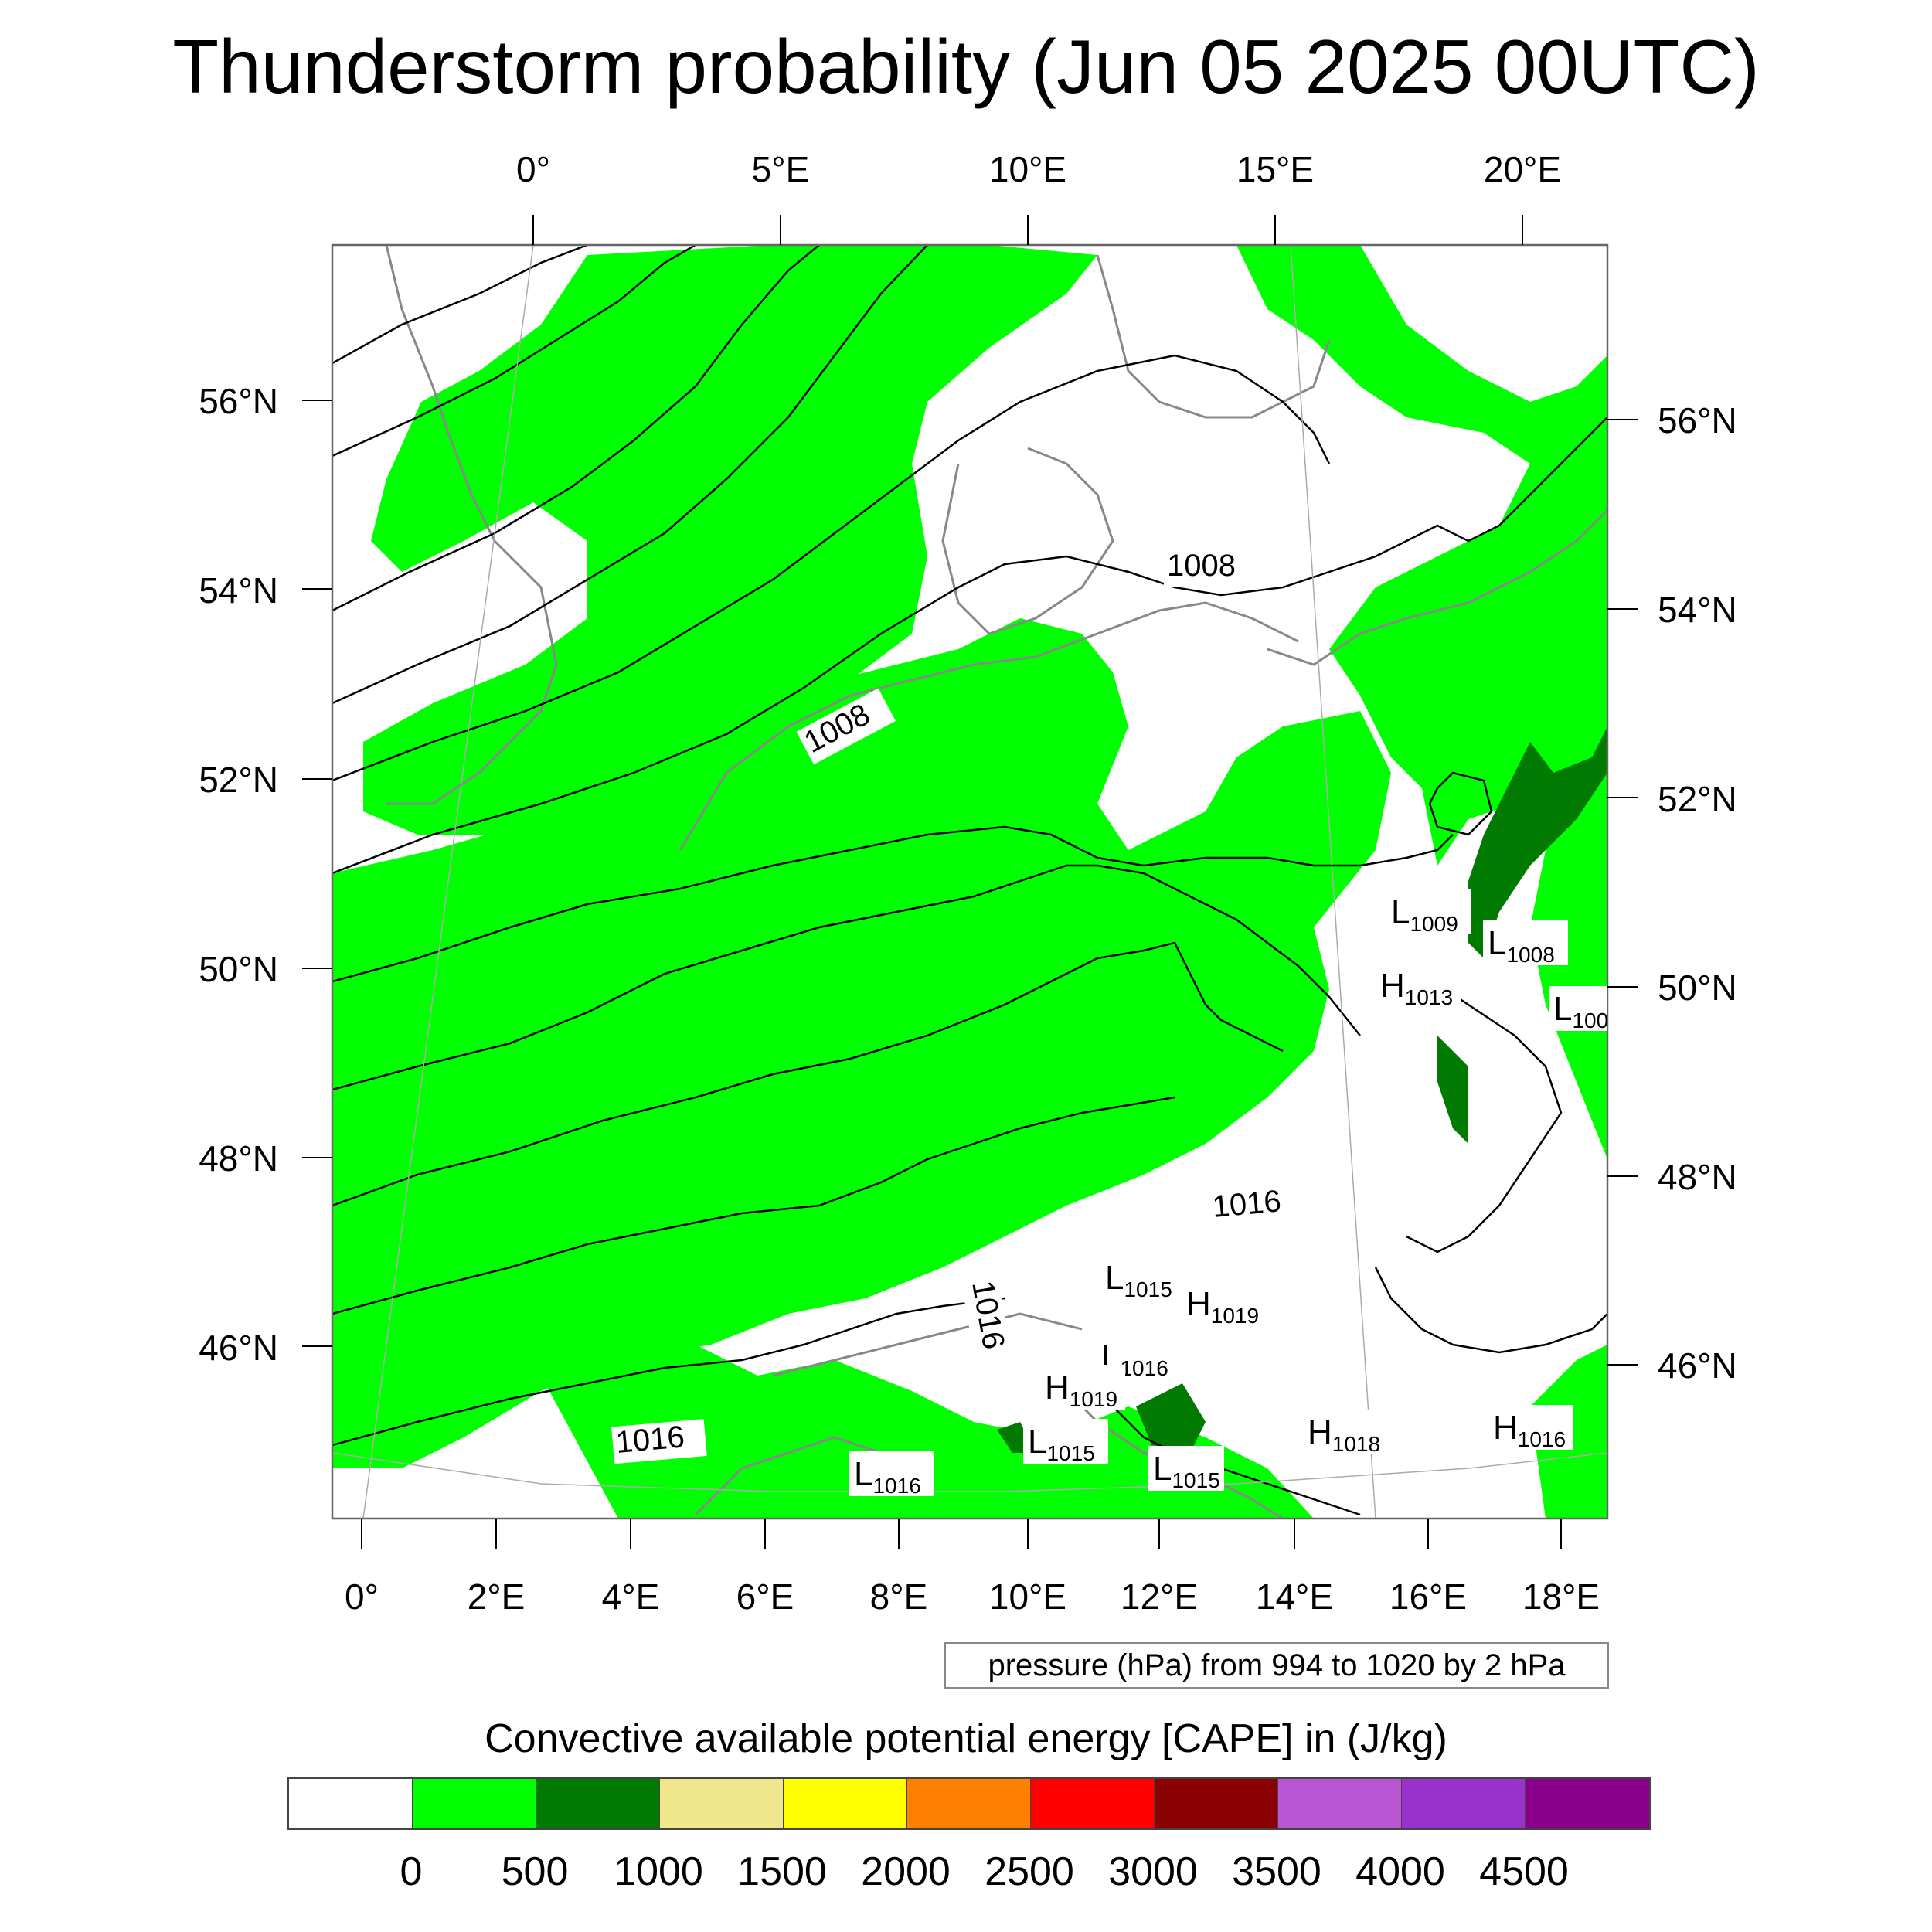  I want to click on top-lon-label: 10°E, so click(1028, 169).